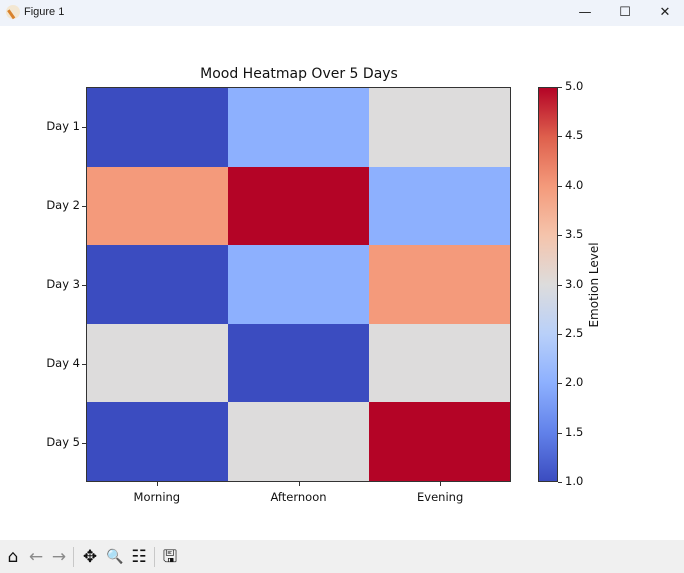  What do you see at coordinates (342, 556) in the screenshot?
I see `navigation-toolbar: ⌂ ← → ✥ 🔍 ☷ 🖫` at bounding box center [342, 556].